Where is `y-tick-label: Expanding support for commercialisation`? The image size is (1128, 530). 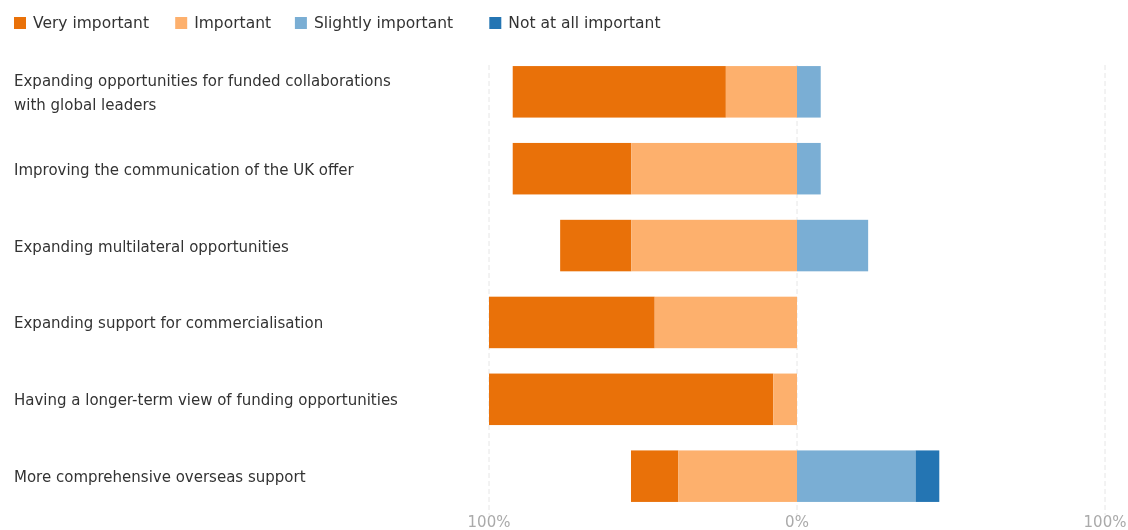 y-tick-label: Expanding support for commercialisation is located at coordinates (169, 323).